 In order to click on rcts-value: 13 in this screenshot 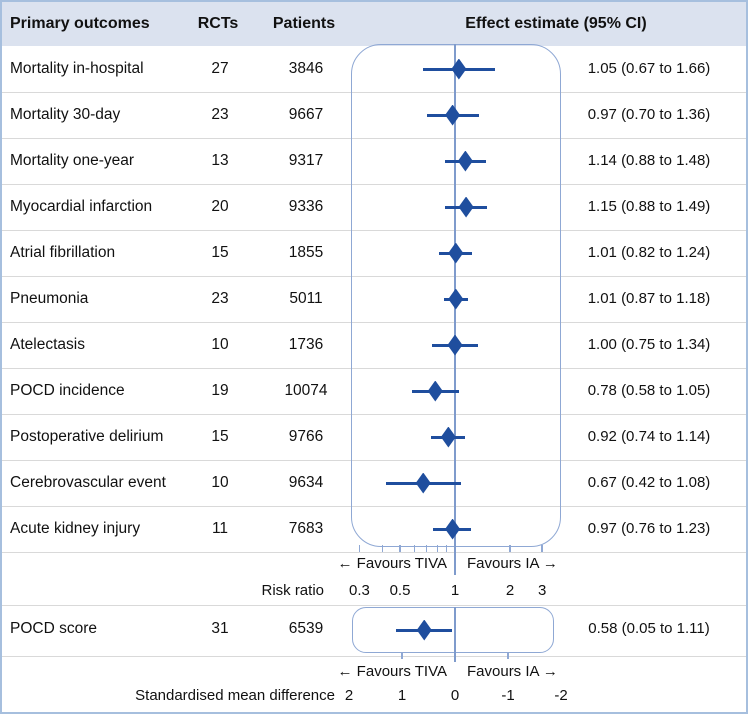, I will do `click(220, 160)`.